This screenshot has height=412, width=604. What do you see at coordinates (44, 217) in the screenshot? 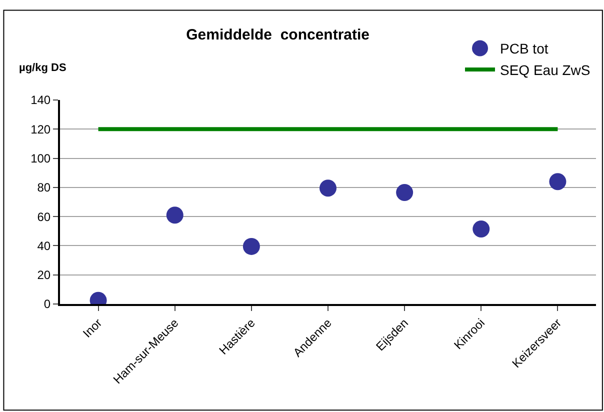
I see `y-tick-label: 60` at bounding box center [44, 217].